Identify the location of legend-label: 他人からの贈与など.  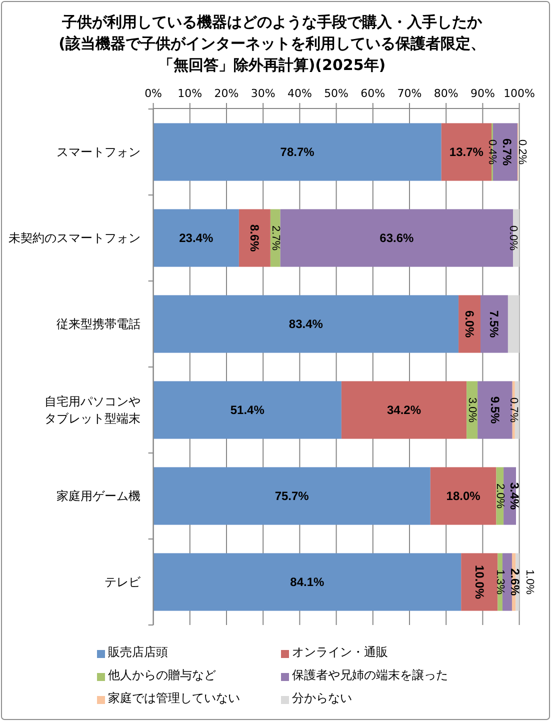
(162, 675).